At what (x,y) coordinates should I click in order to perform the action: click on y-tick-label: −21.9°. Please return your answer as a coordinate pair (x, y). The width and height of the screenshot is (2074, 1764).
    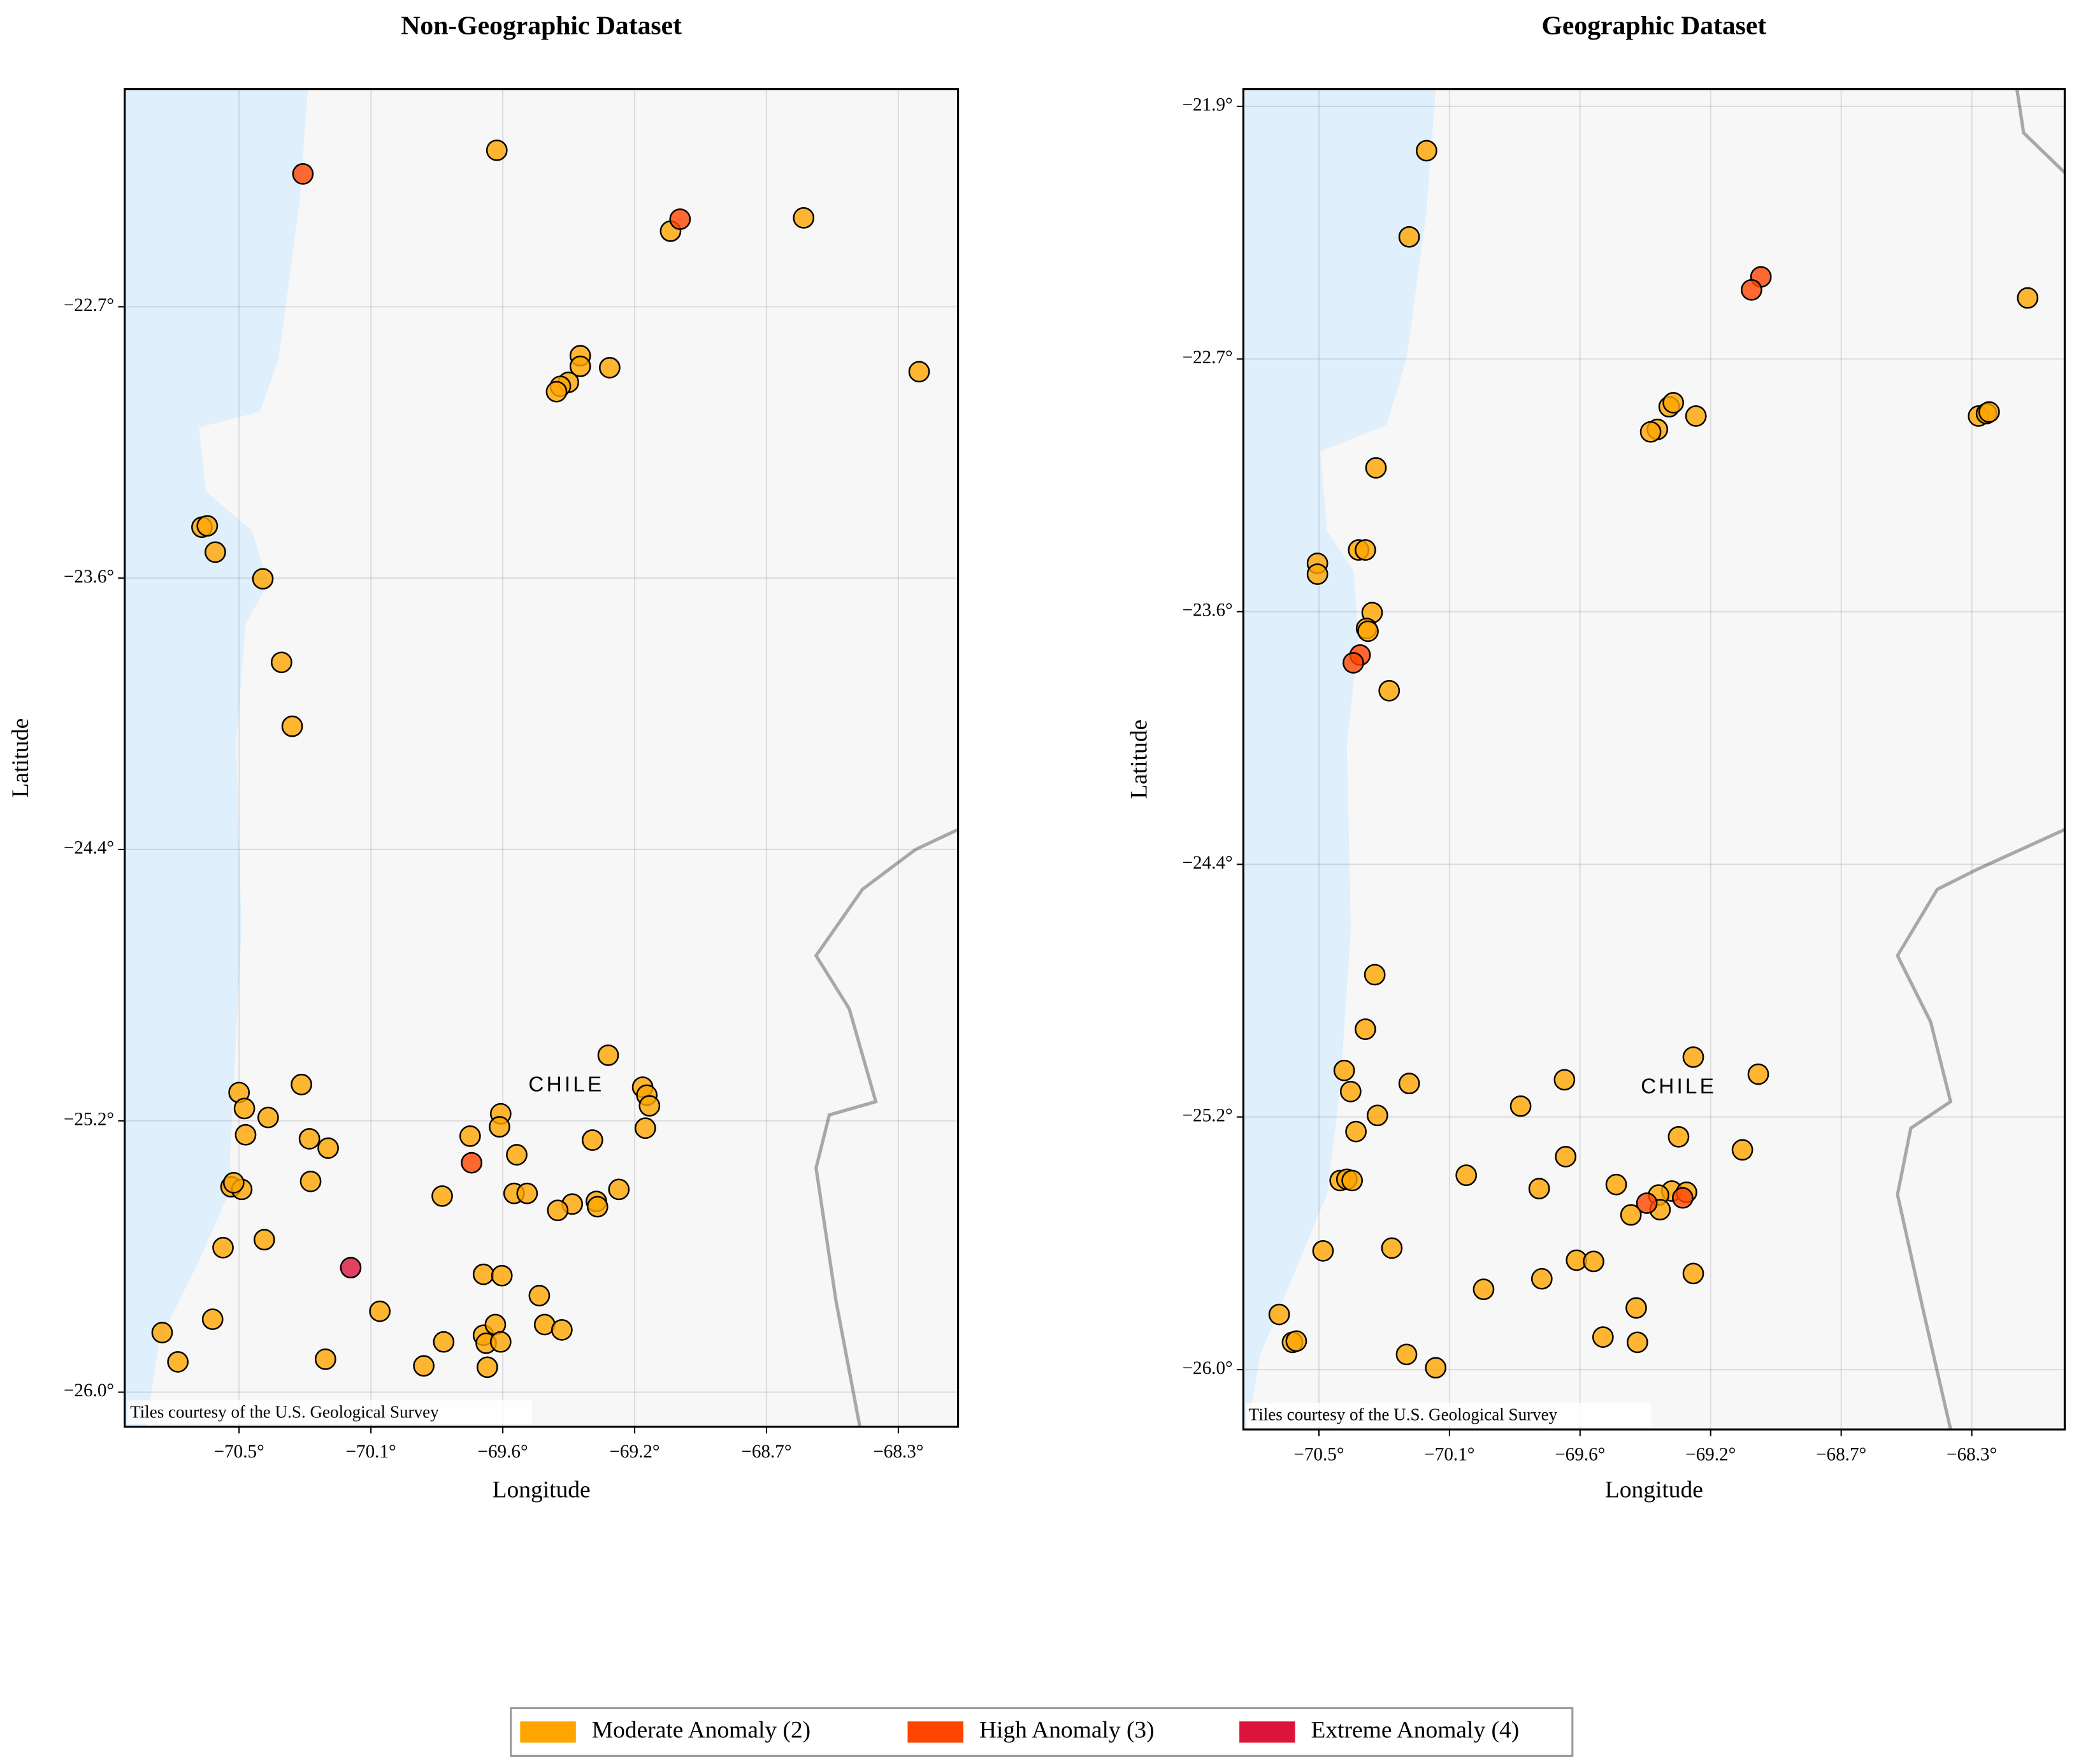
    Looking at the image, I should click on (1208, 105).